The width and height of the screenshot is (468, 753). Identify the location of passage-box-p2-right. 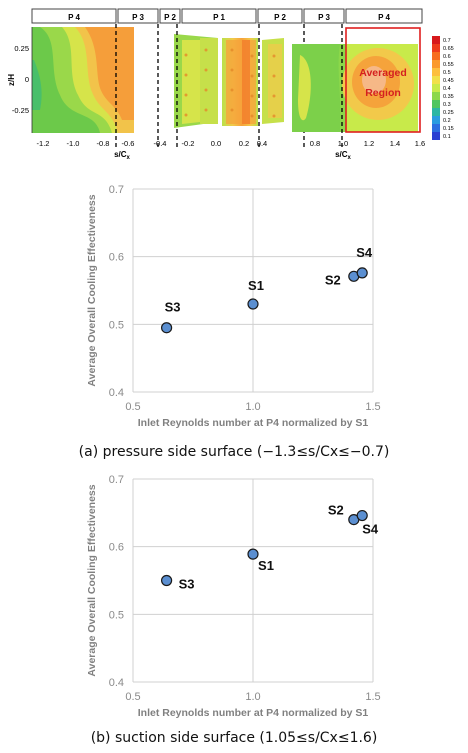
(280, 16).